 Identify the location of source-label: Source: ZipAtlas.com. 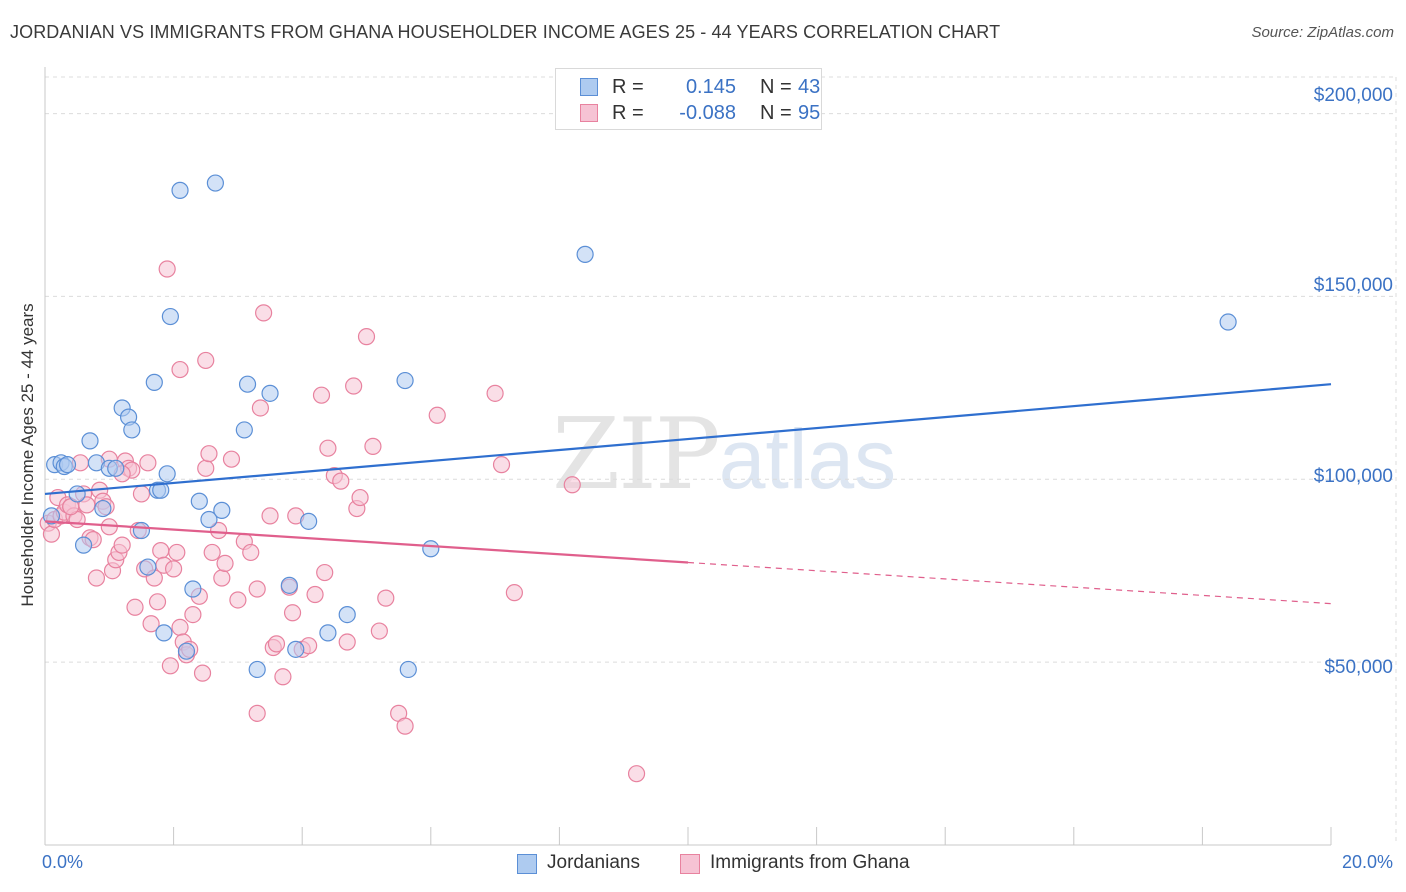
(1322, 32).